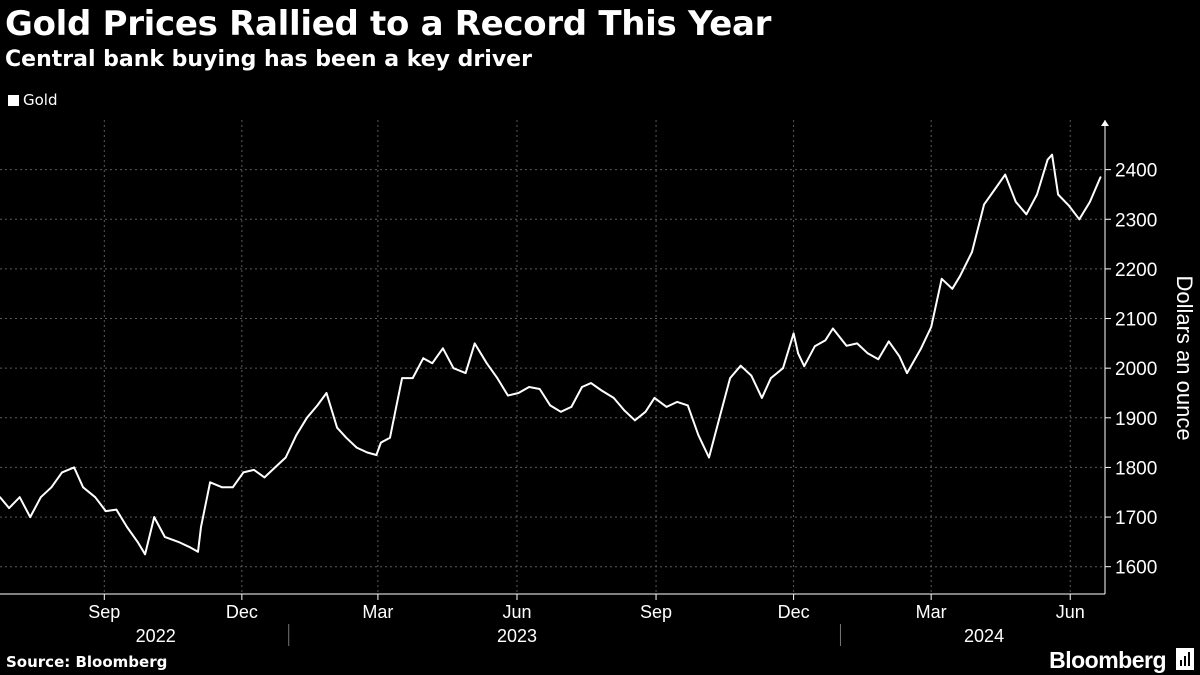 The width and height of the screenshot is (1200, 675). What do you see at coordinates (517, 636) in the screenshot?
I see `year-label: 2023` at bounding box center [517, 636].